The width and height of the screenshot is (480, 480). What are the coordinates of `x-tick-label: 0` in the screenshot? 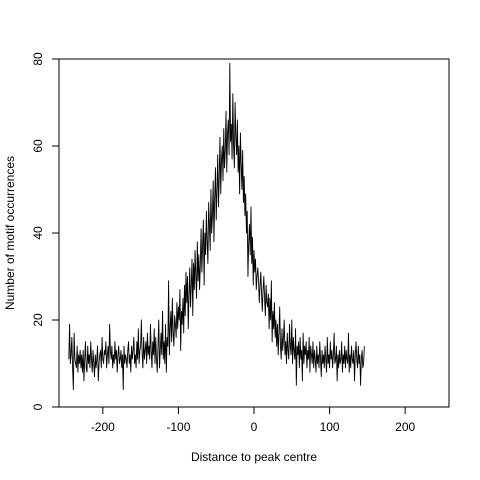 It's located at (254, 427).